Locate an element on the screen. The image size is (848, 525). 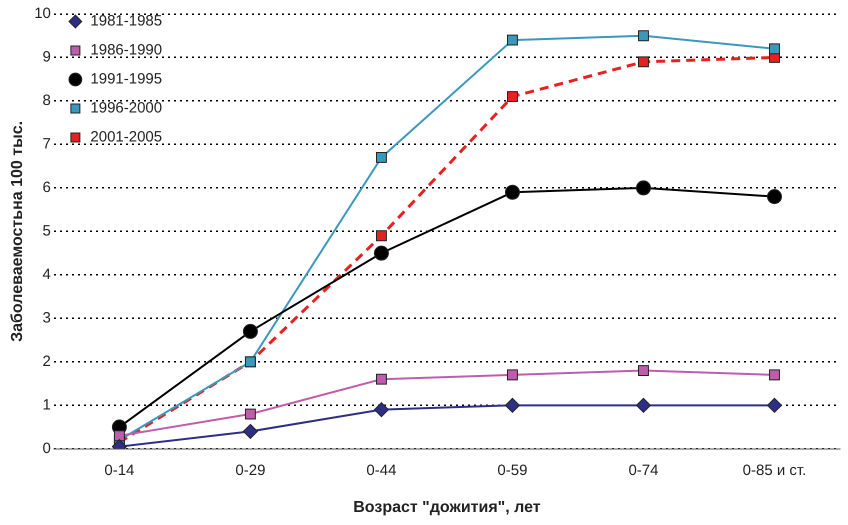
y-tick-label: 3 is located at coordinates (46, 318).